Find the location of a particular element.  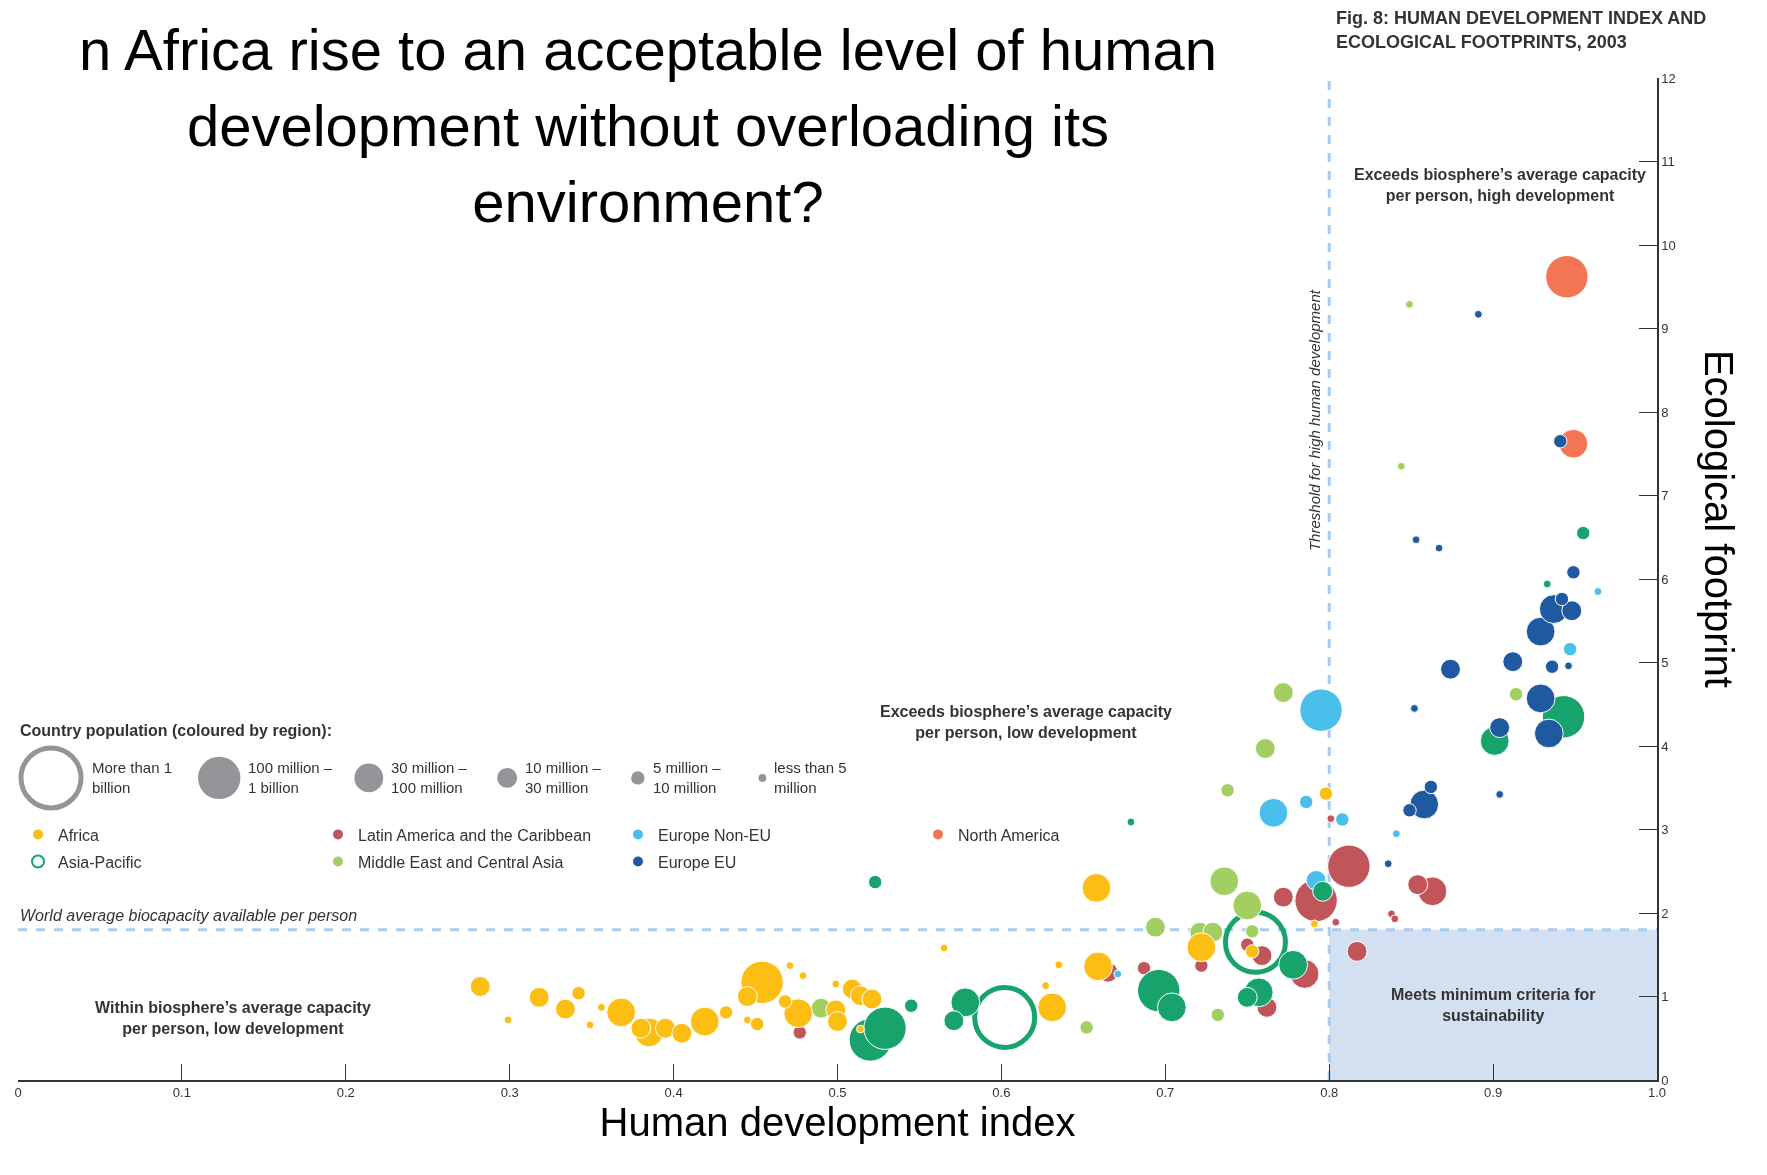

y-tick-label: 5 is located at coordinates (1665, 663).